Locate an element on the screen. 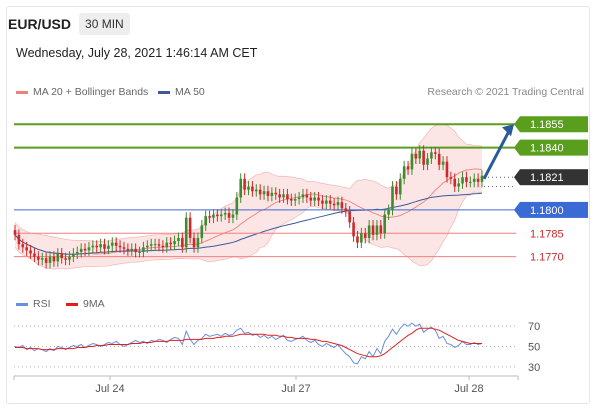 The image size is (598, 410). ma50-legend: MA 50 is located at coordinates (181, 92).